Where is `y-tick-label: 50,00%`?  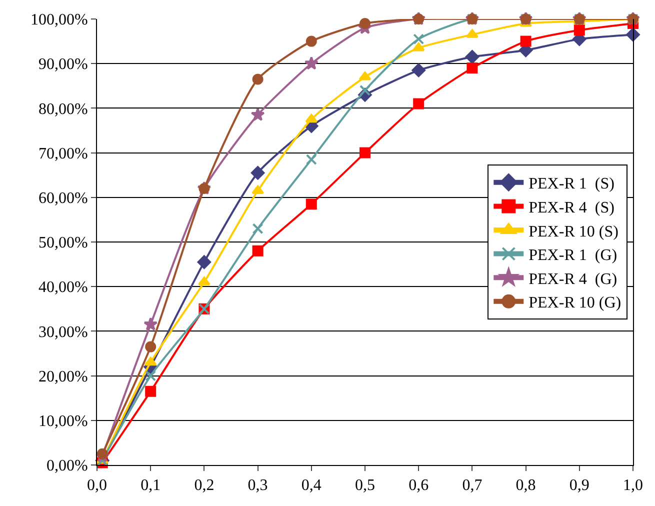
y-tick-label: 50,00% is located at coordinates (63, 243).